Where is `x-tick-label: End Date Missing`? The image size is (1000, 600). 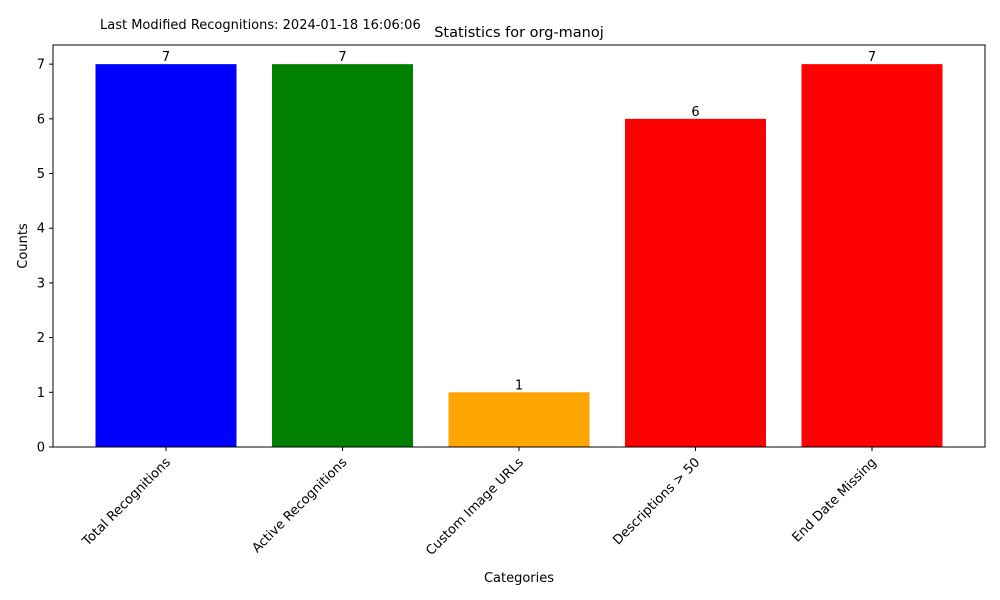
x-tick-label: End Date Missing is located at coordinates (835, 500).